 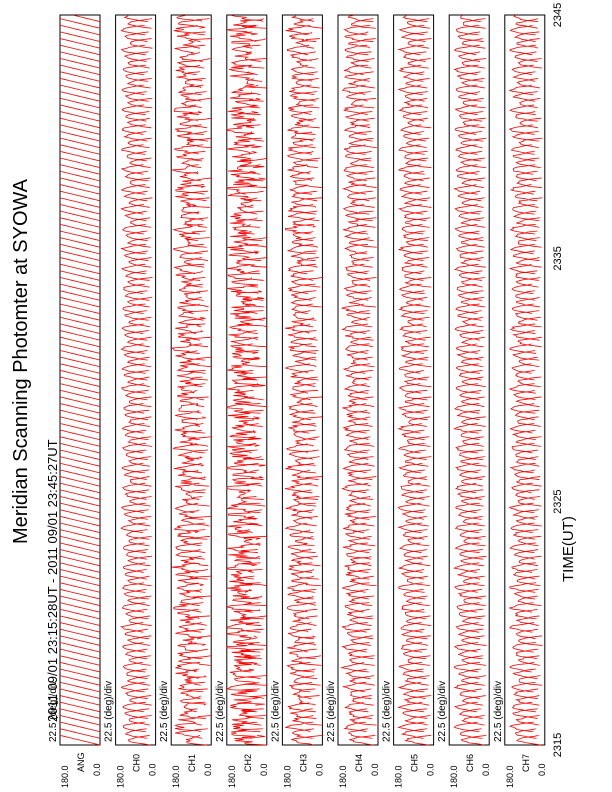 What do you see at coordinates (232, 776) in the screenshot?
I see `y-tick-top-ch2: 180.0` at bounding box center [232, 776].